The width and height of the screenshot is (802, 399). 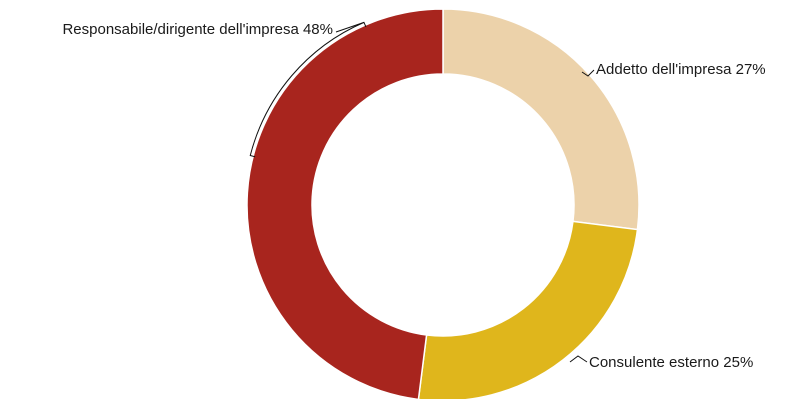 What do you see at coordinates (671, 362) in the screenshot?
I see `label-consulente: Consulente esterno 25%` at bounding box center [671, 362].